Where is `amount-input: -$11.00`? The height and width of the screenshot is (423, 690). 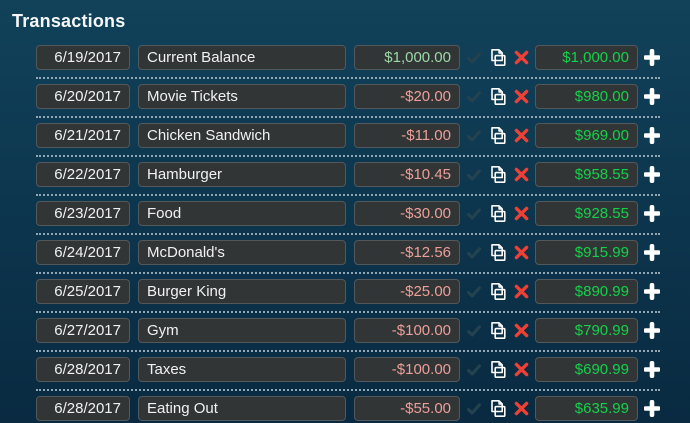 amount-input: -$11.00 is located at coordinates (407, 135).